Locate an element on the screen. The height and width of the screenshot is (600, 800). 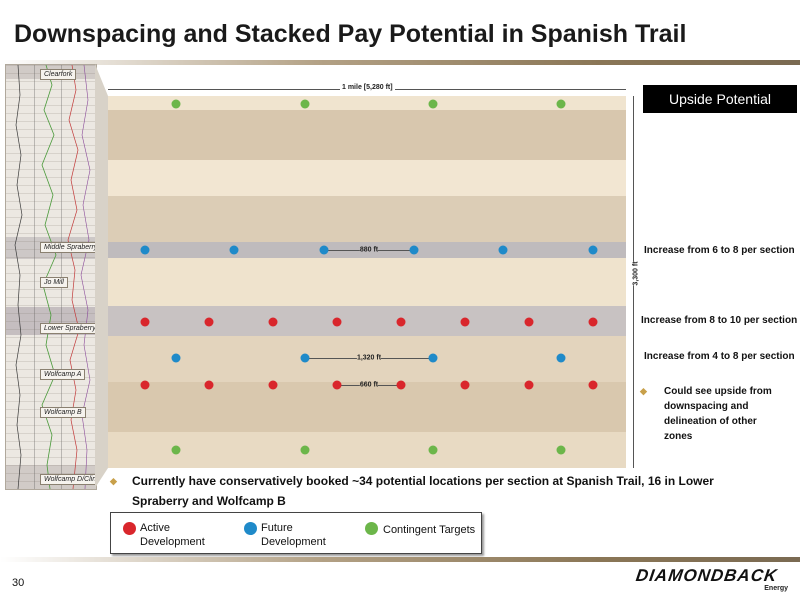
zone-label-wolfcamp-a: Wolfcamp A is located at coordinates (63, 374).